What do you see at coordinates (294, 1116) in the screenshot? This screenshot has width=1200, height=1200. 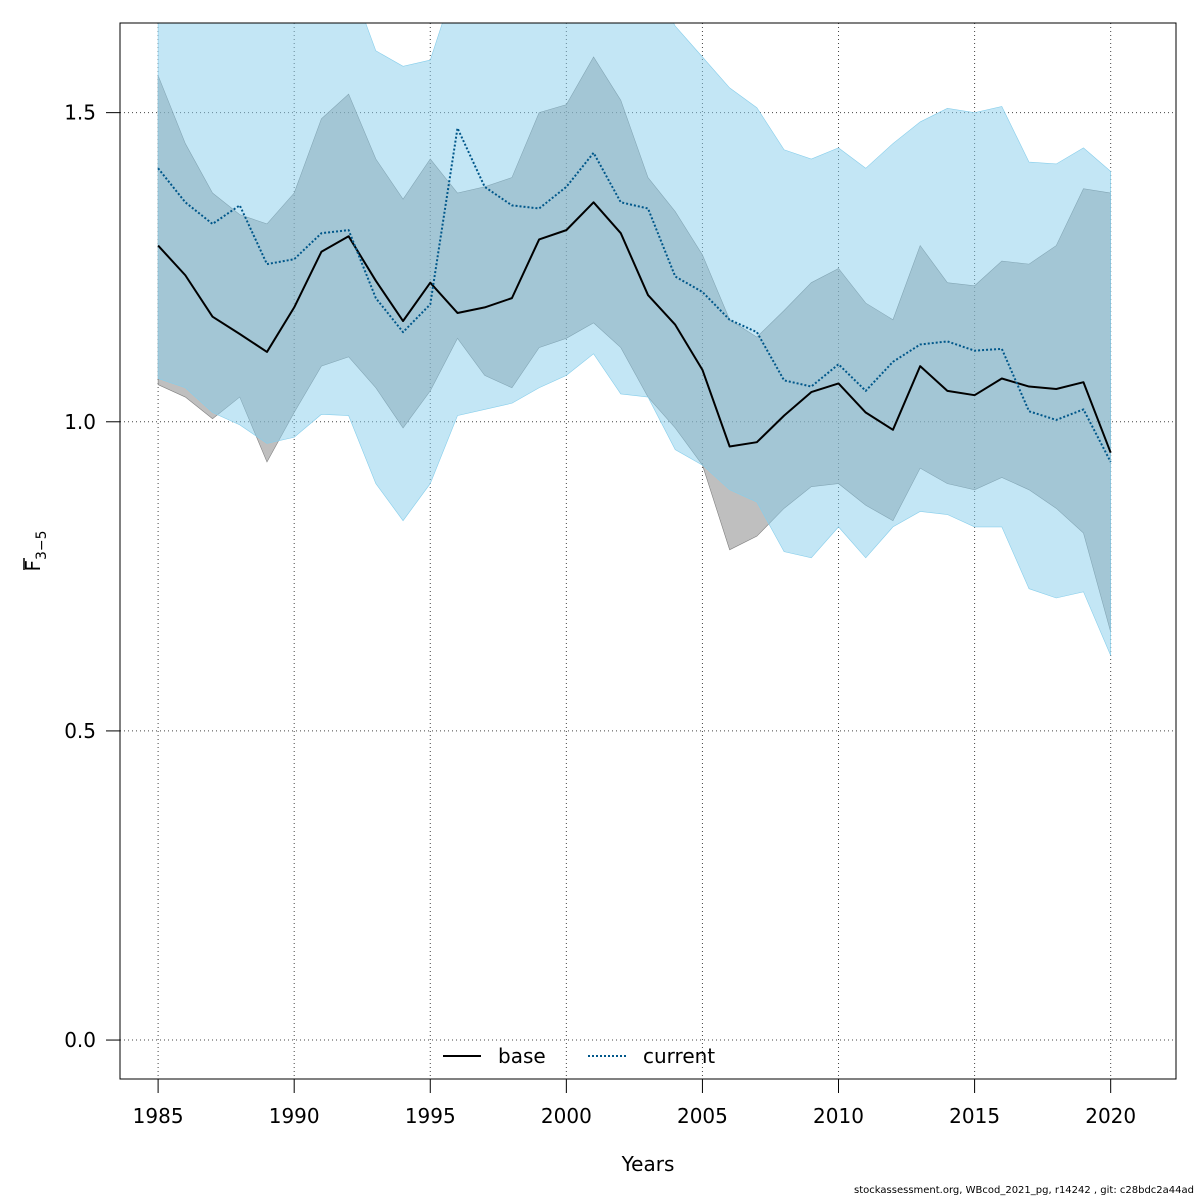 I see `x-tick-label-1990: 1990` at bounding box center [294, 1116].